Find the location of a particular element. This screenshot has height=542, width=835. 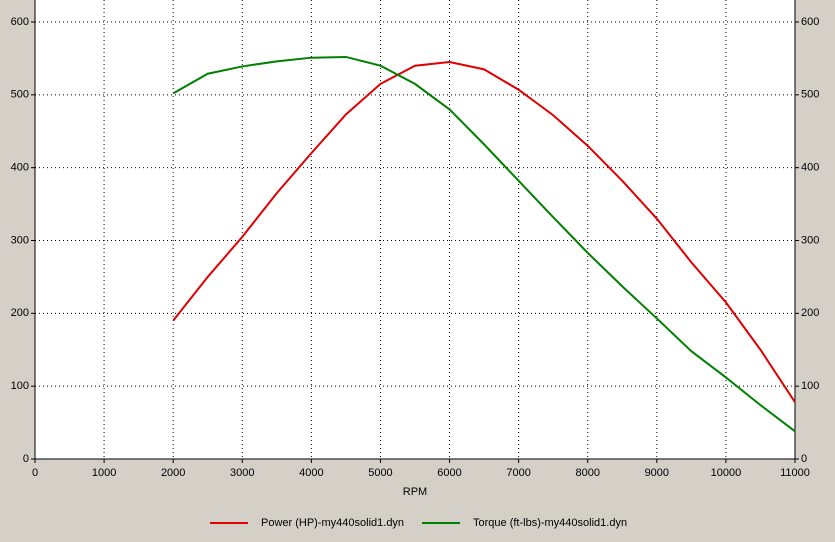

x-axis-label: RPM is located at coordinates (415, 492).